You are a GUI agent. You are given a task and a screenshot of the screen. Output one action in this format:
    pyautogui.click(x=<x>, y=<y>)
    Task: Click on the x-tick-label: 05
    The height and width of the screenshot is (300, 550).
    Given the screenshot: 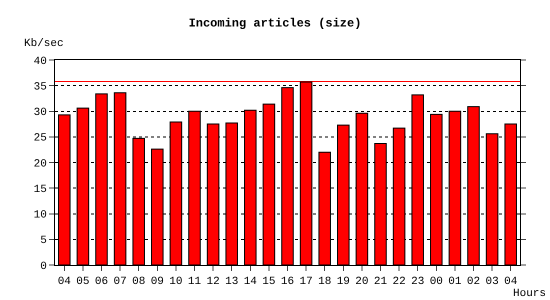 What is the action you would take?
    pyautogui.click(x=83, y=282)
    